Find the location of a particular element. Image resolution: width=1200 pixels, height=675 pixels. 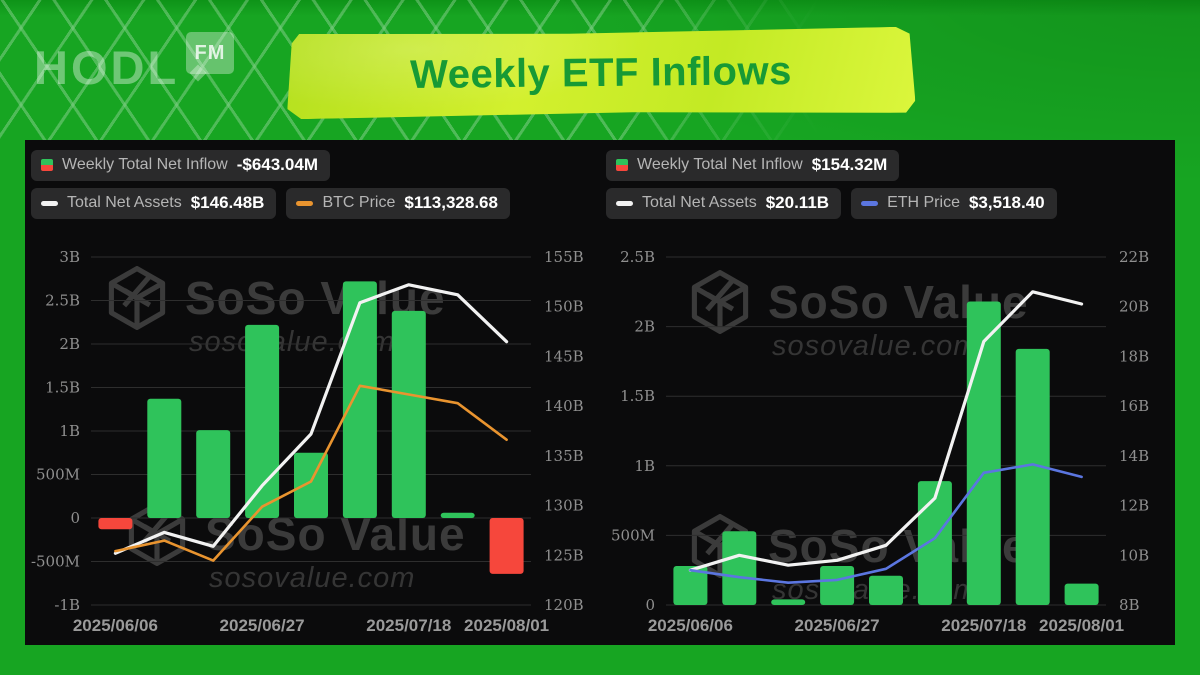

legend-value: $154.32M is located at coordinates (849, 164).